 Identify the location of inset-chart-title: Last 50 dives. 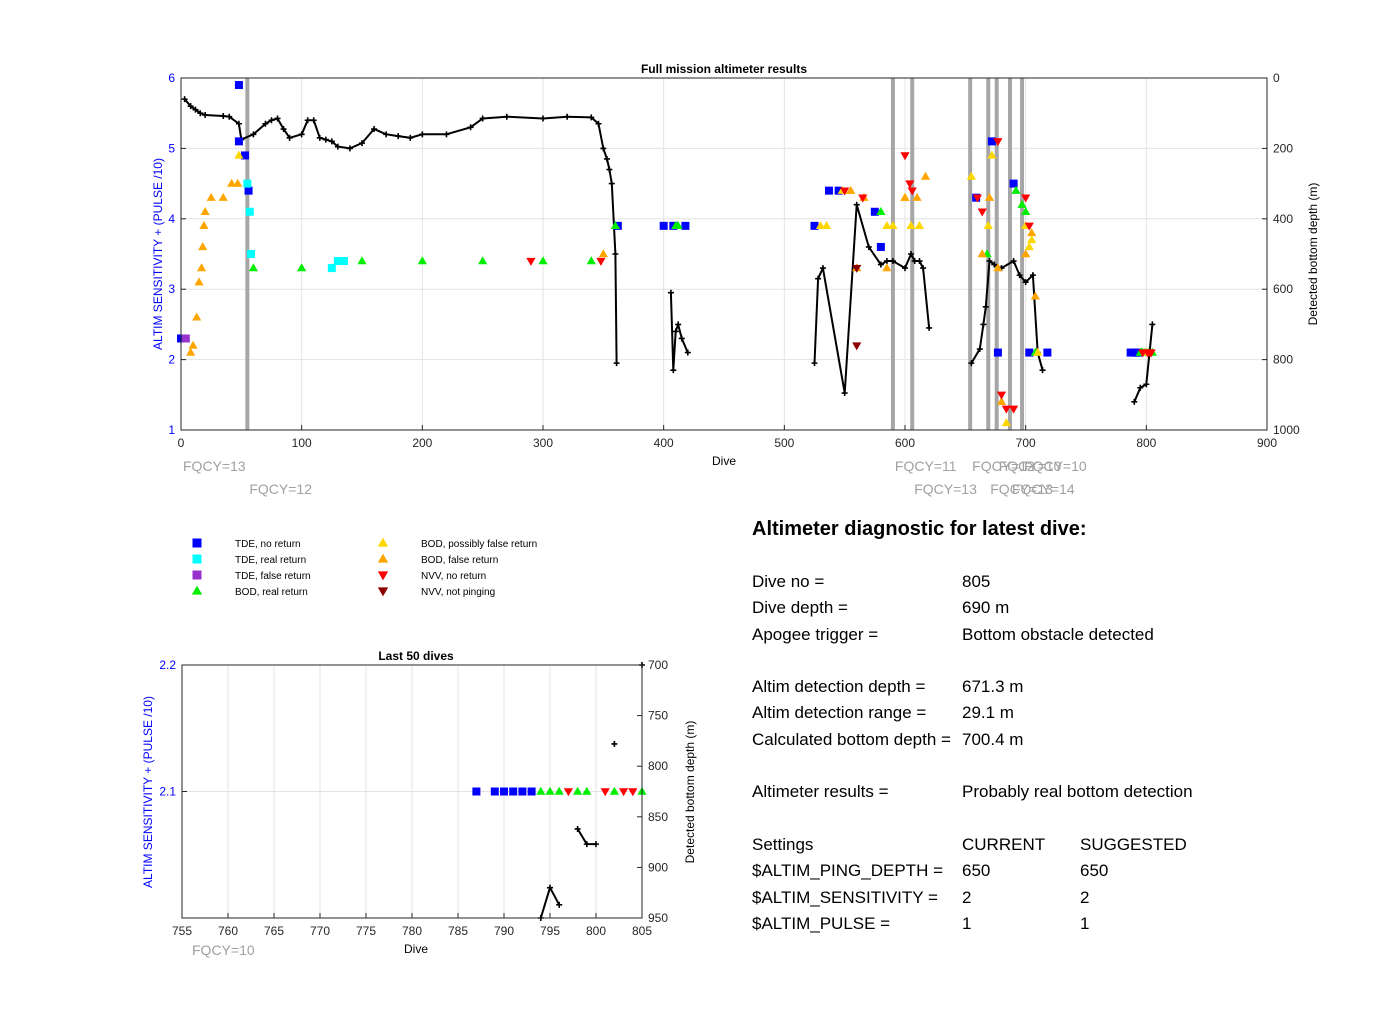
(416, 656).